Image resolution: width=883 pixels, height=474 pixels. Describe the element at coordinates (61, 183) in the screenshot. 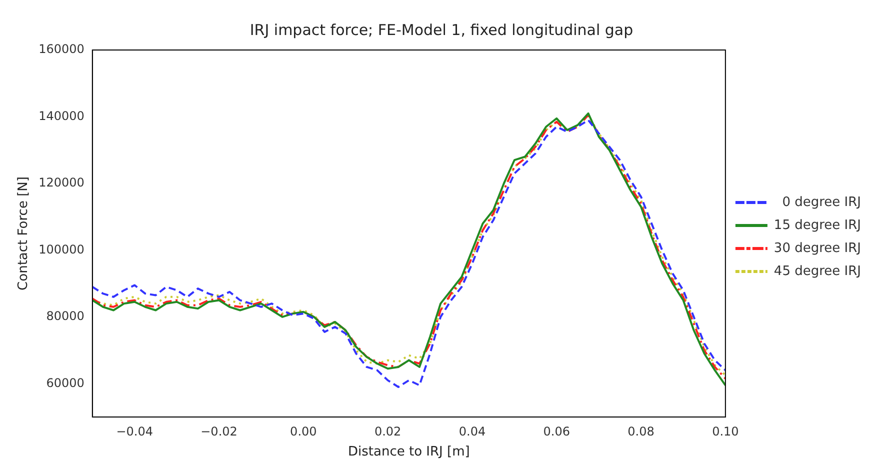

I see `y-tick-label: 120000` at that location.